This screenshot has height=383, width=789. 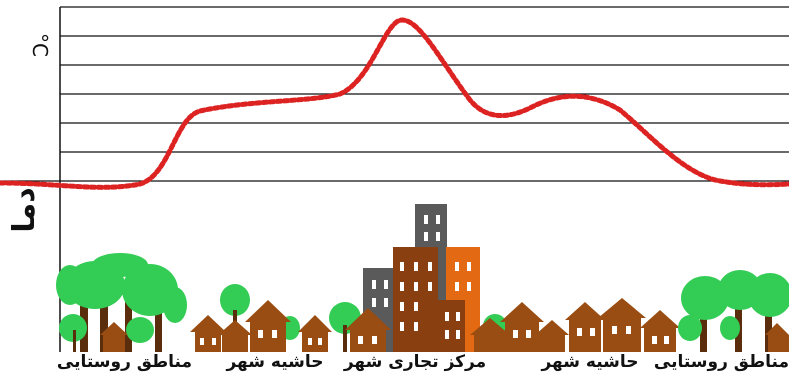 What do you see at coordinates (275, 362) in the screenshot?
I see `zone-label-suburb-left: حاشیه شهر` at bounding box center [275, 362].